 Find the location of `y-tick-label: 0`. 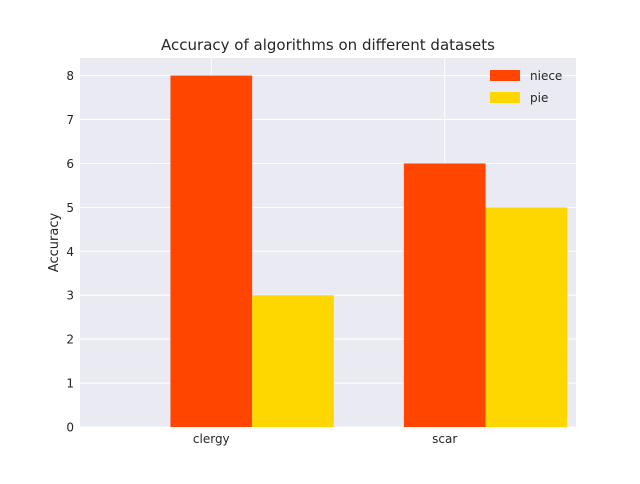

y-tick-label: 0 is located at coordinates (70, 428).